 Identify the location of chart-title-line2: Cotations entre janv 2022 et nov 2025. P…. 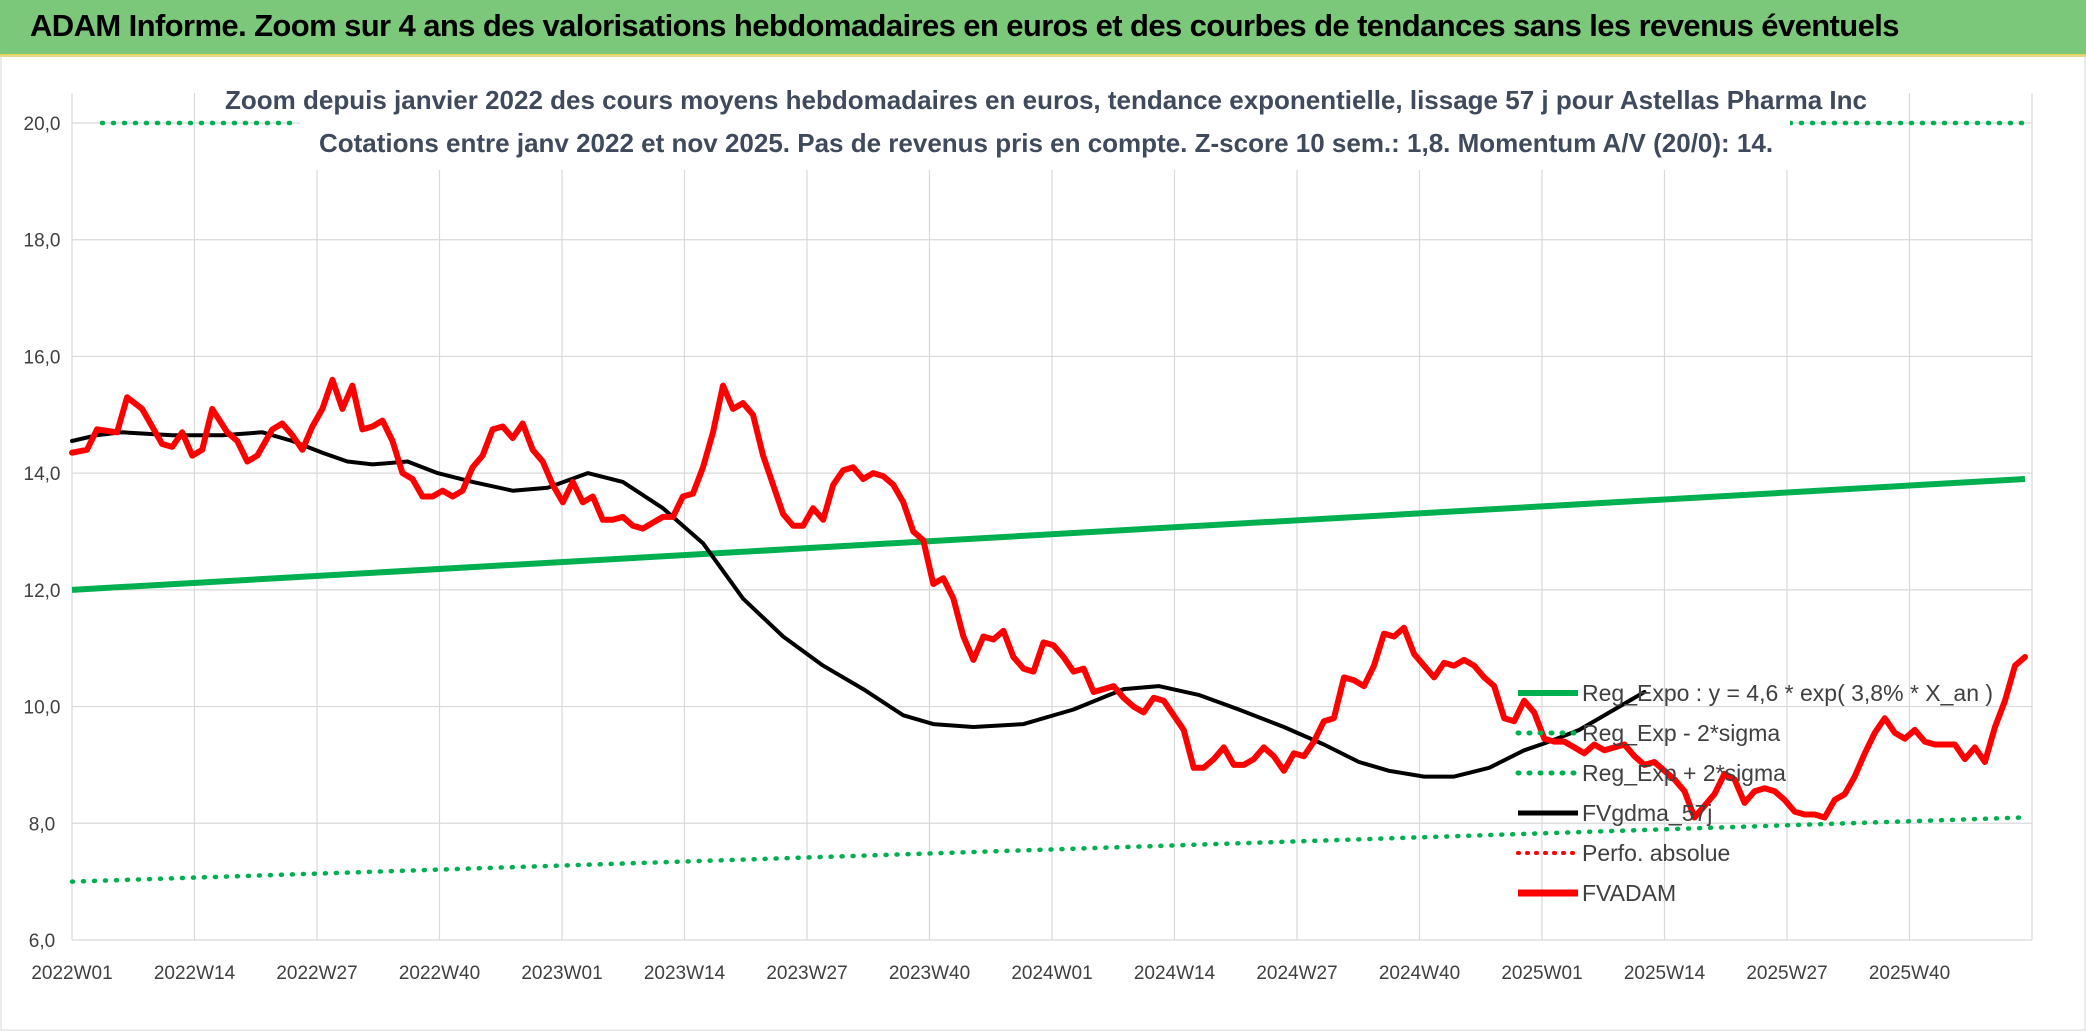
(1046, 143).